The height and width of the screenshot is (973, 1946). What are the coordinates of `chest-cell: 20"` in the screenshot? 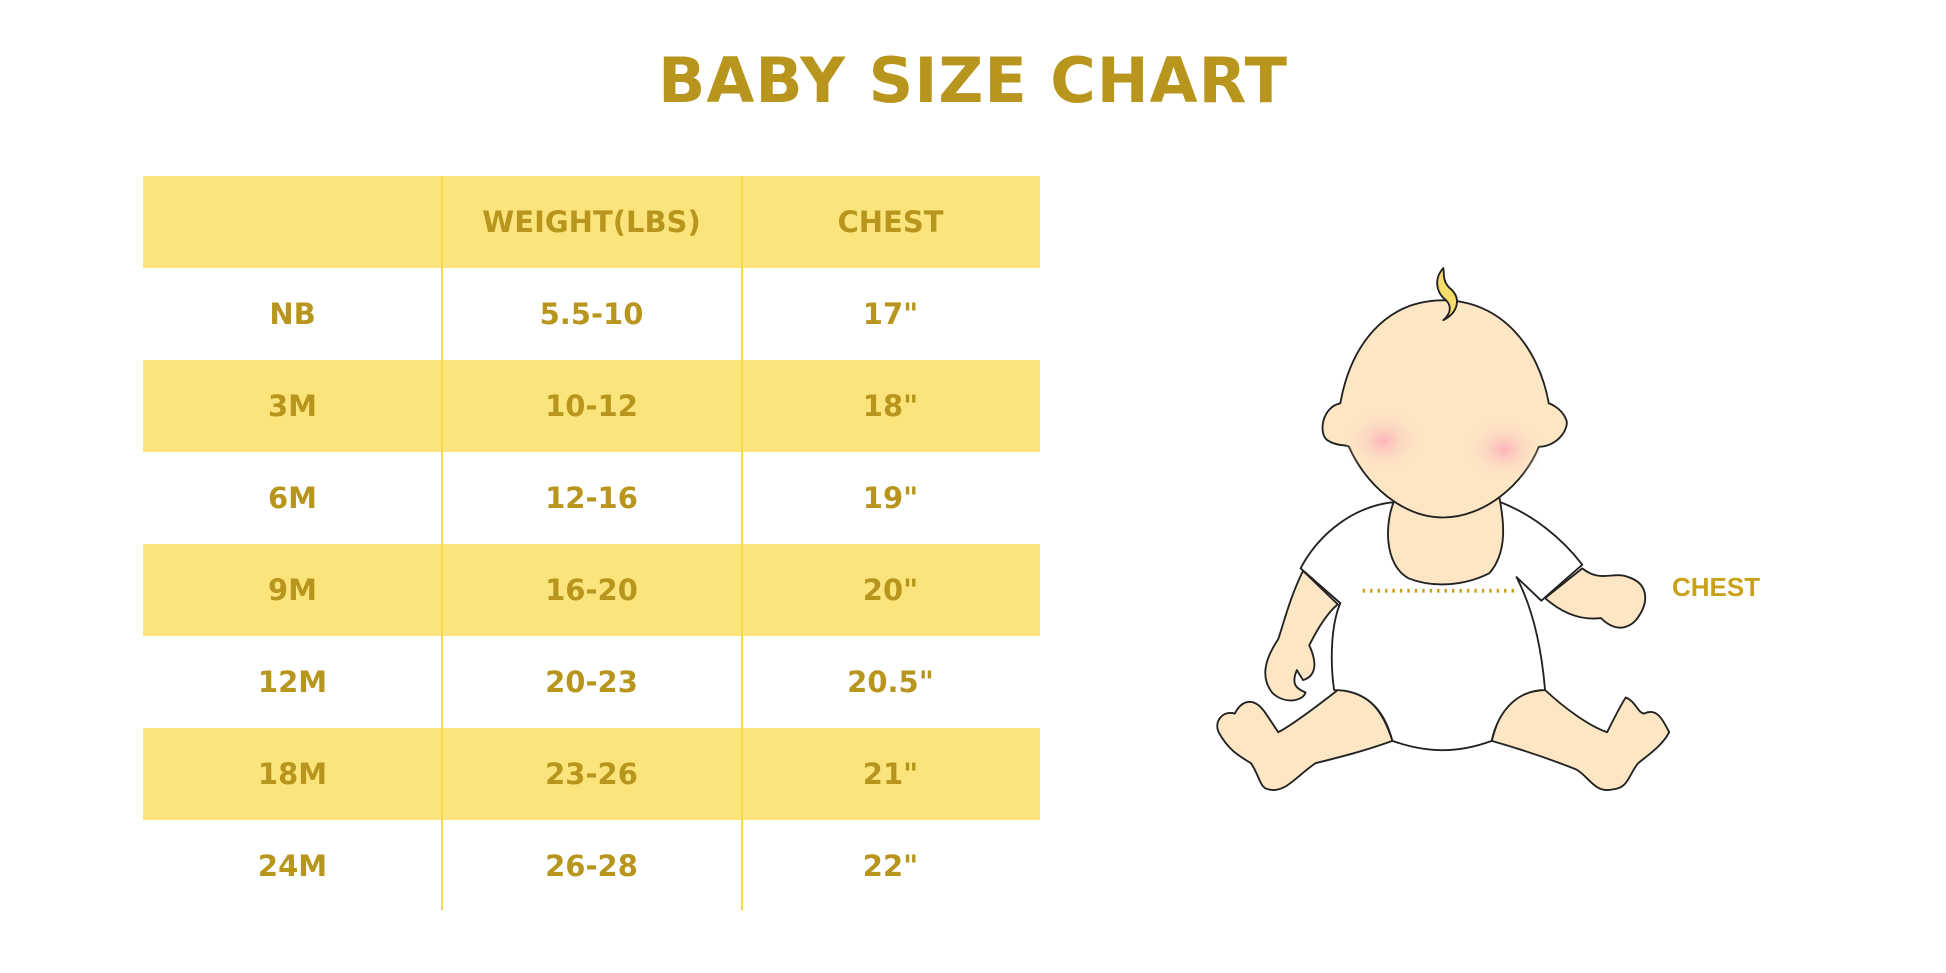 It's located at (890, 590).